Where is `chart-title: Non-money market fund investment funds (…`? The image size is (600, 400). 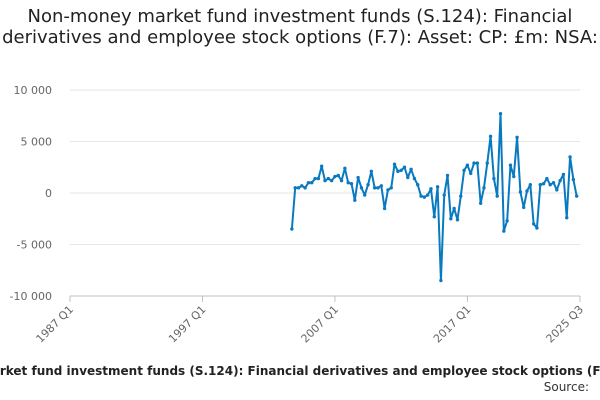 chart-title: Non-money market fund investment funds (… is located at coordinates (300, 27).